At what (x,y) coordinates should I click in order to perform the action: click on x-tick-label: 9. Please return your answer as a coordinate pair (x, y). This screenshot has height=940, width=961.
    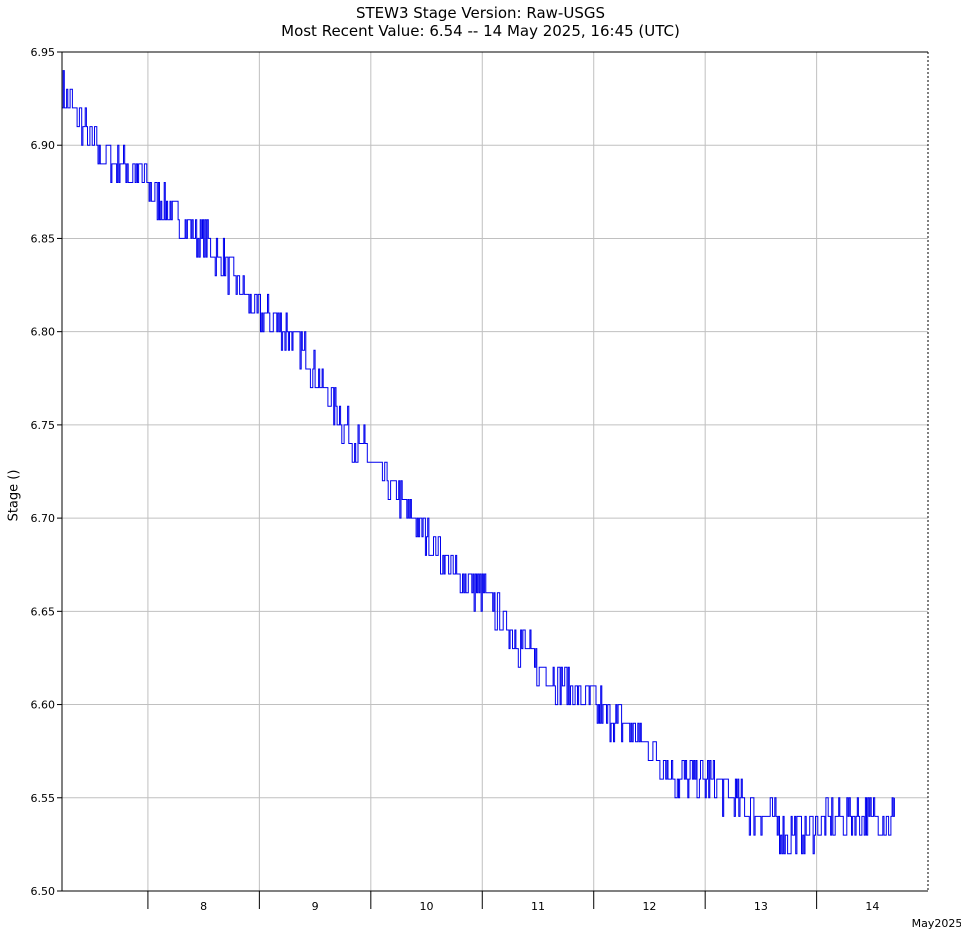
    Looking at the image, I should click on (315, 906).